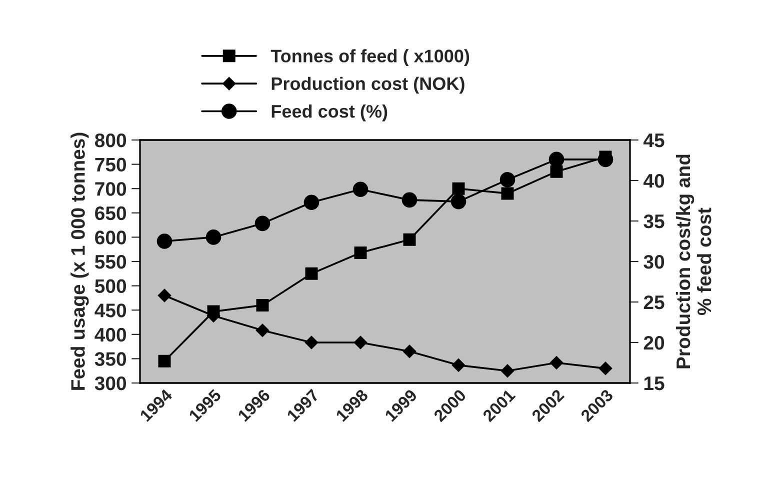 This screenshot has height=502, width=761. Describe the element at coordinates (110, 359) in the screenshot. I see `y-tick-label: 350` at that location.